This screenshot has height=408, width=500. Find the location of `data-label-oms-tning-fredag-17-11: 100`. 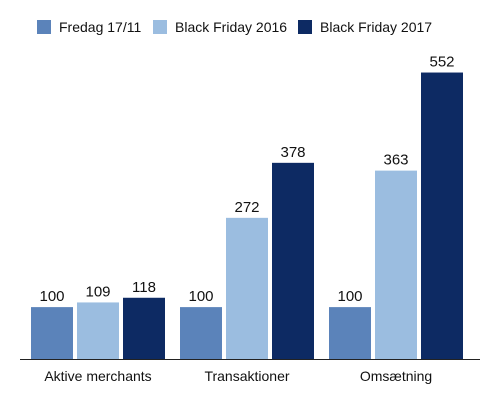

data-label-oms-tning-fredag-17-11: 100 is located at coordinates (349, 296).